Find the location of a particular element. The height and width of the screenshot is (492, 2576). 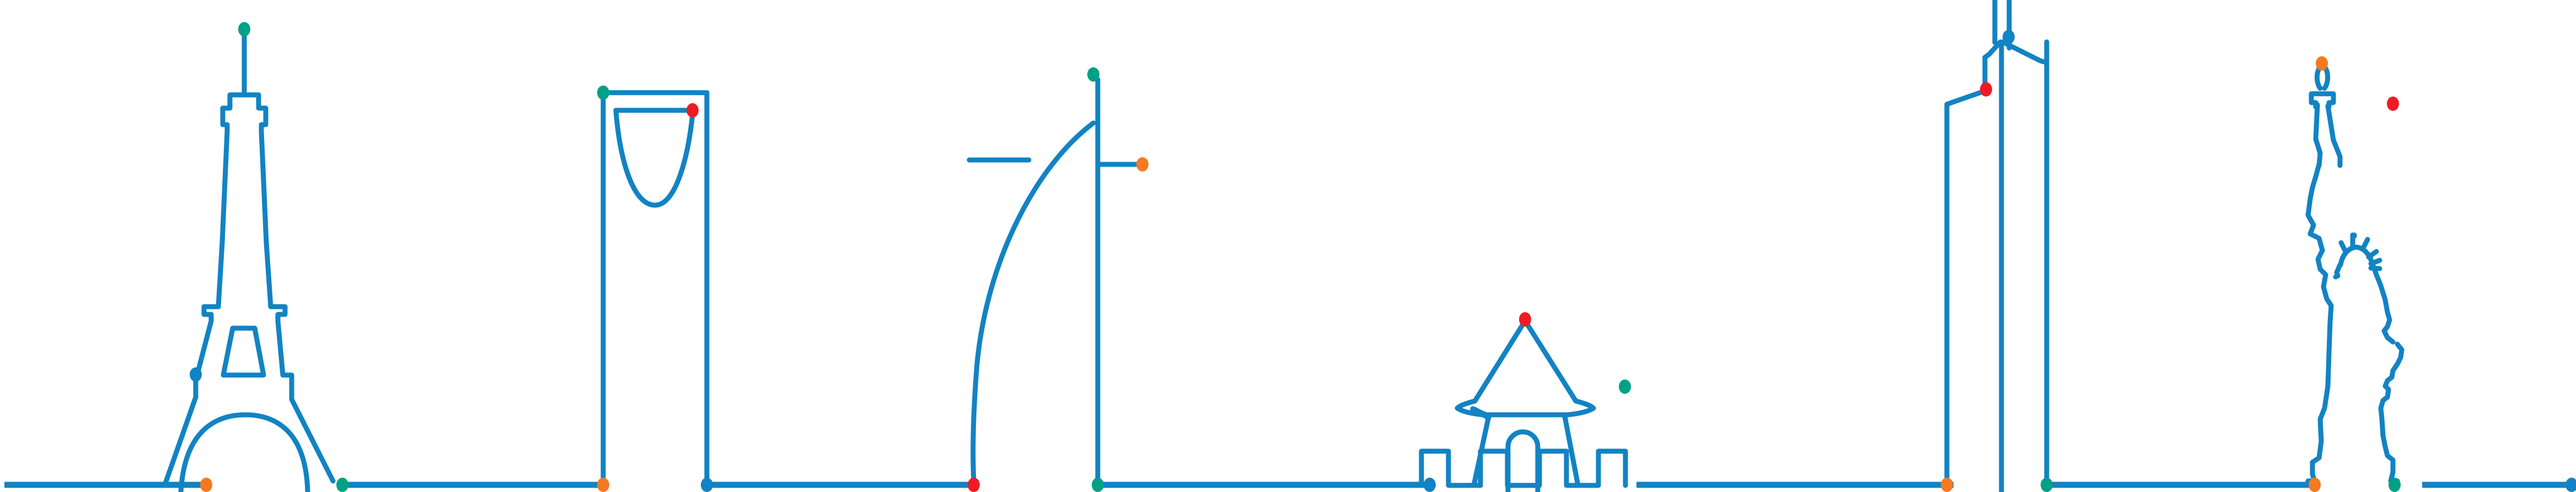

landmark-gate-tower is located at coordinates (1524, 407).